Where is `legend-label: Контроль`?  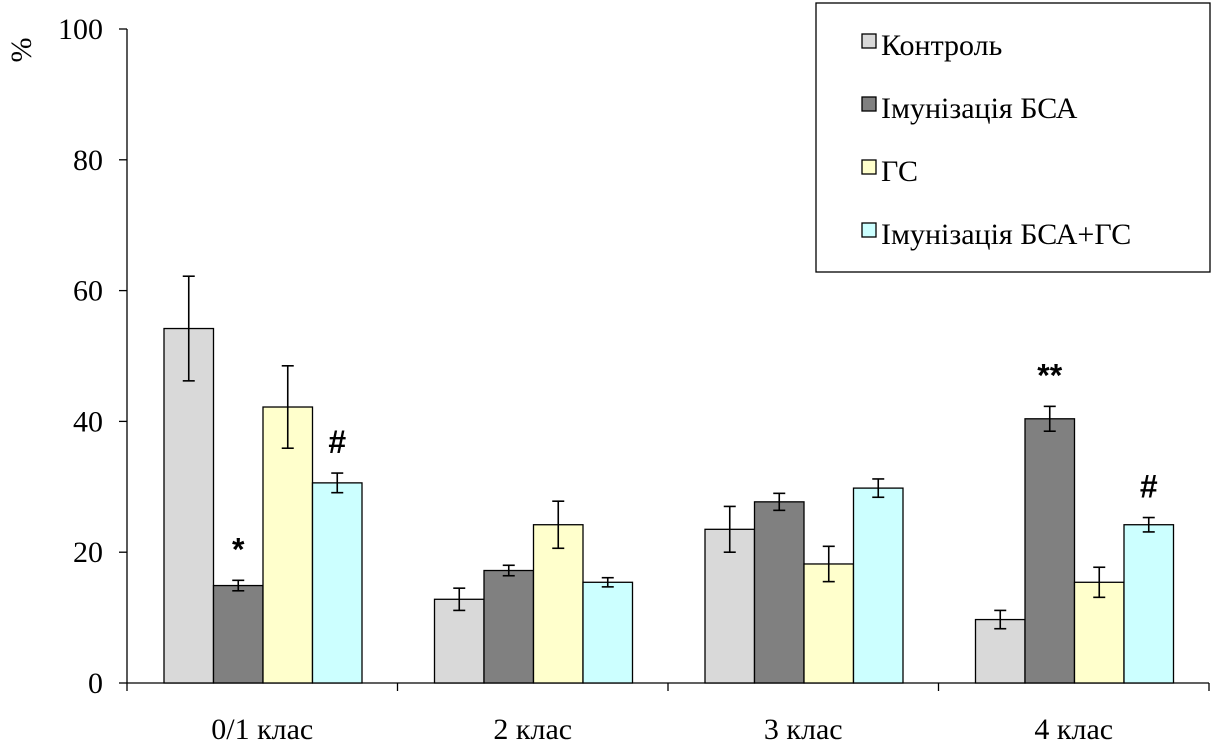 legend-label: Контроль is located at coordinates (941, 45).